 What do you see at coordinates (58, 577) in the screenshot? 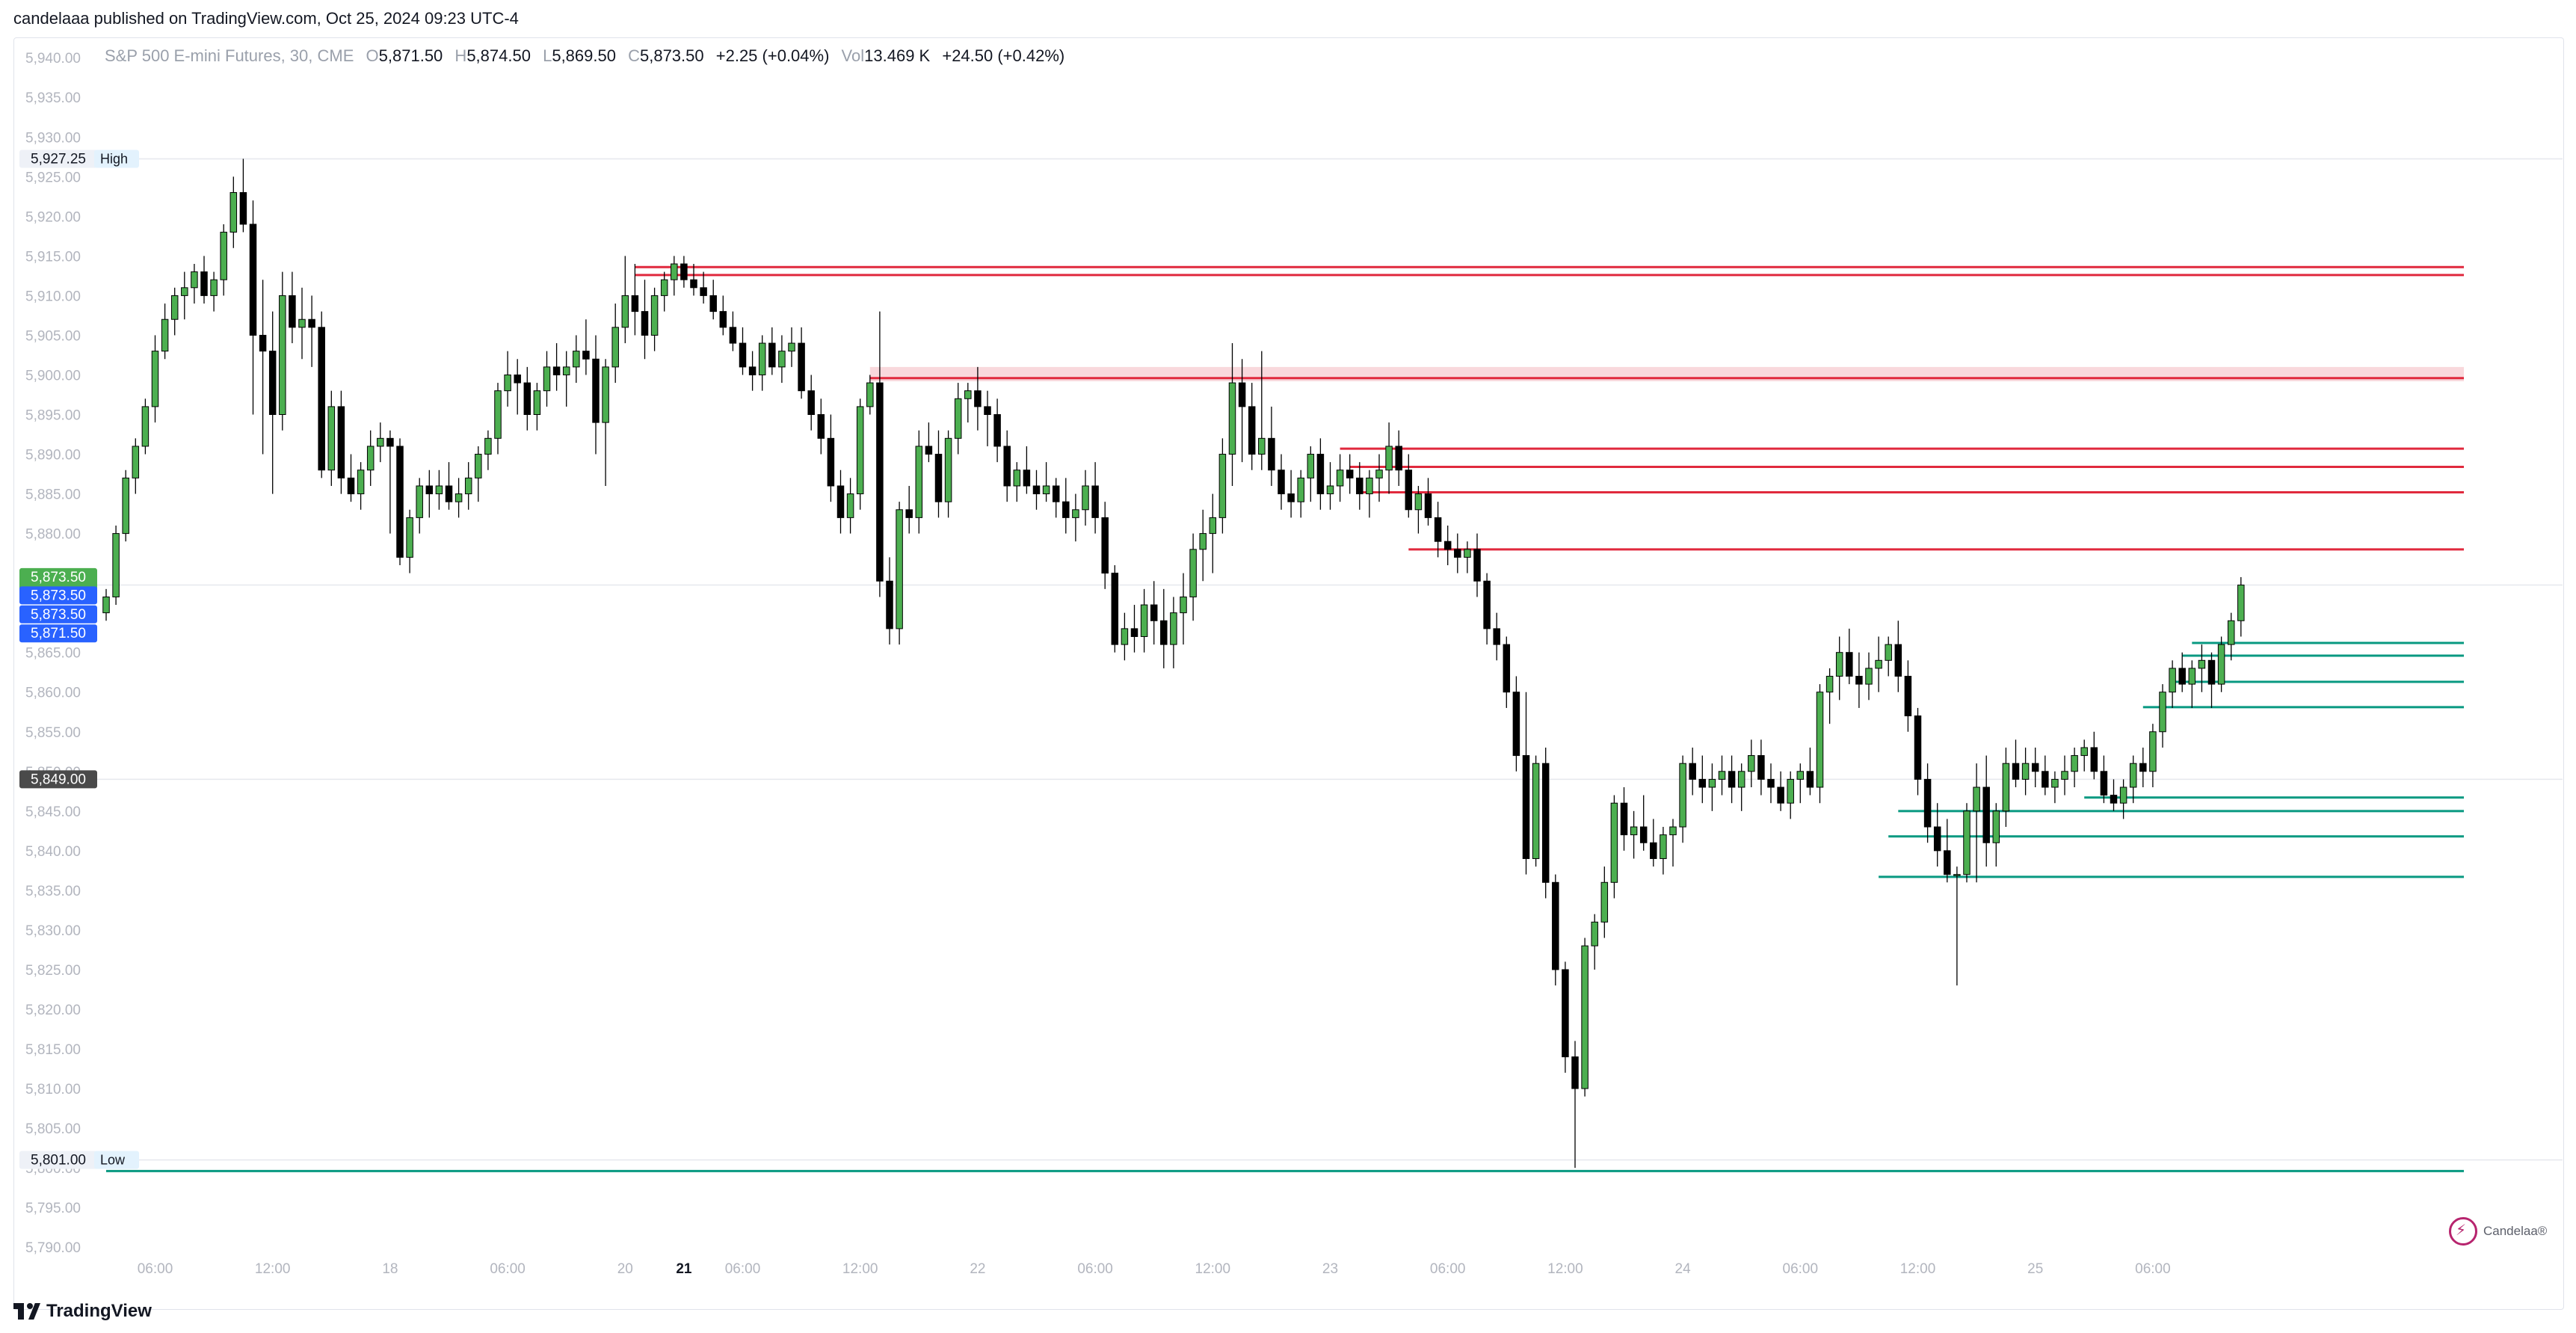
I see `price-label-value: 5,873.50` at bounding box center [58, 577].